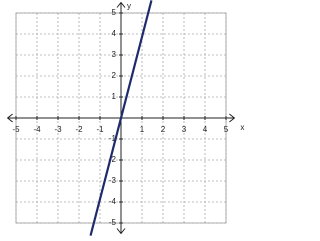  What do you see at coordinates (242, 127) in the screenshot?
I see `x-axis-label: x` at bounding box center [242, 127].